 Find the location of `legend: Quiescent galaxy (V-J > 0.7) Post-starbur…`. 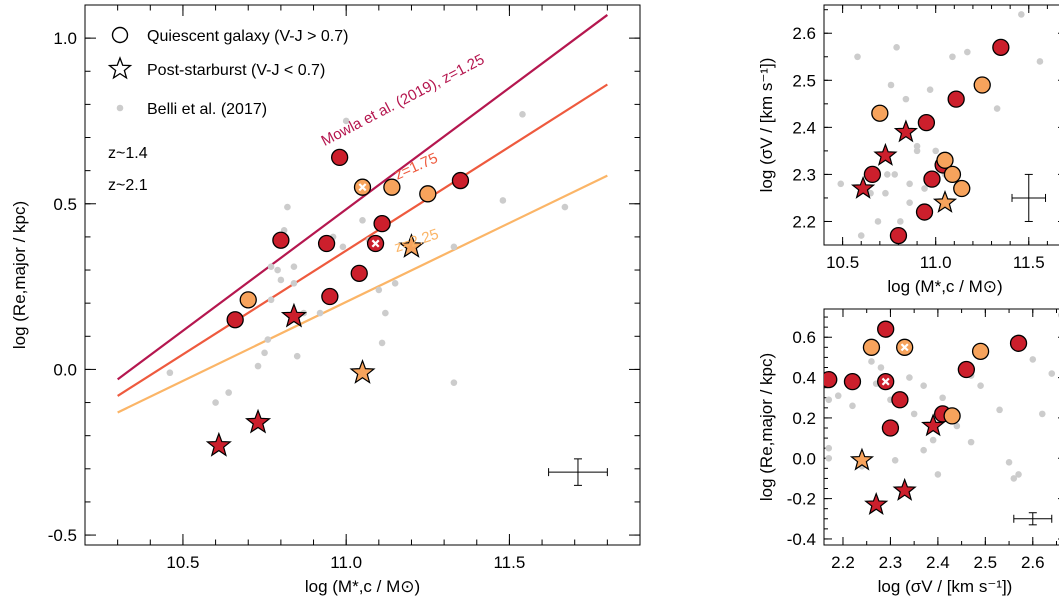

legend: Quiescent galaxy (V-J > 0.7) Post-starbur… is located at coordinates (227, 110).